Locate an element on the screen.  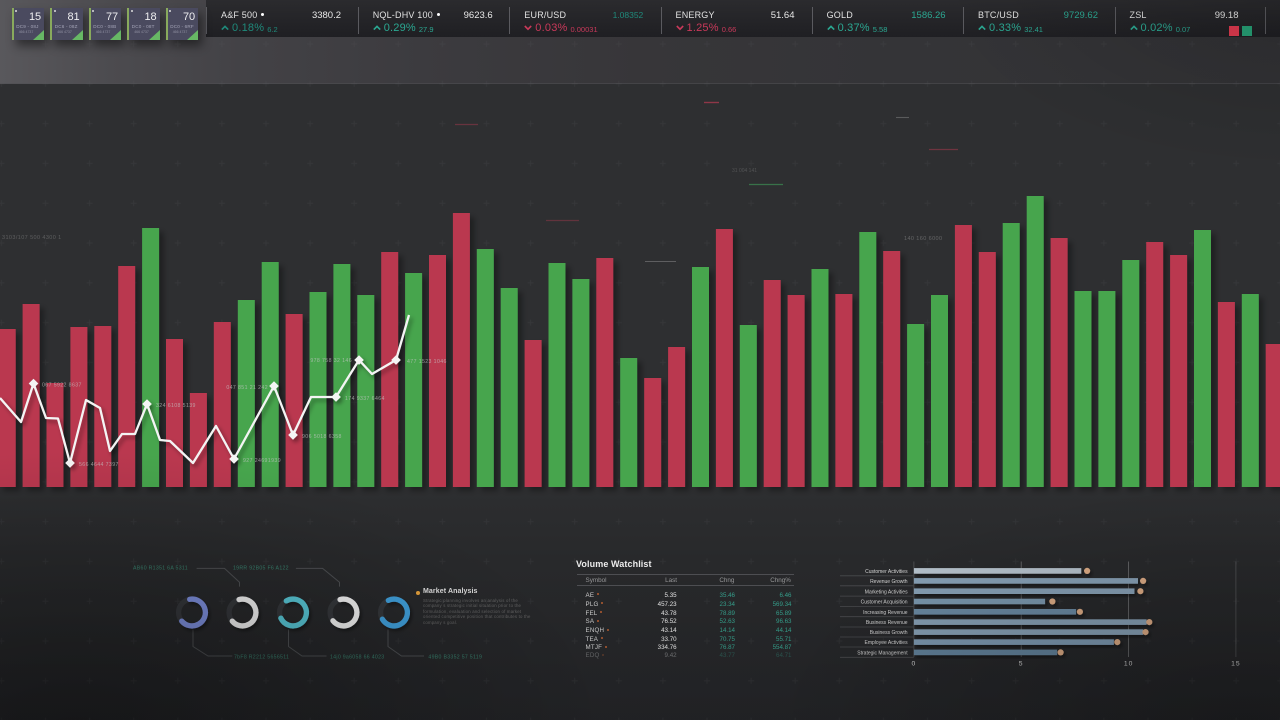
svg-text: 7bF8 R2212 5656511 is located at coordinates (261, 657).